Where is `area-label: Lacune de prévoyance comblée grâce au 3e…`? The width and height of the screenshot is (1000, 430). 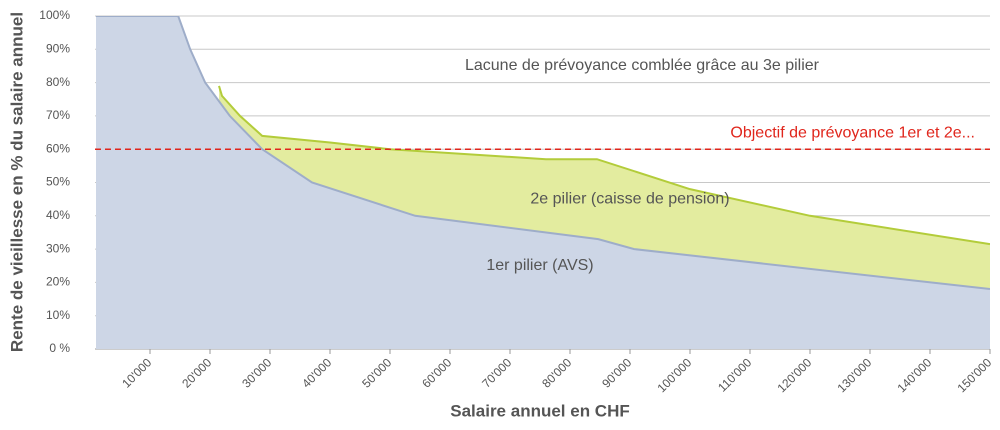 area-label: Lacune de prévoyance comblée grâce au 3e… is located at coordinates (642, 65).